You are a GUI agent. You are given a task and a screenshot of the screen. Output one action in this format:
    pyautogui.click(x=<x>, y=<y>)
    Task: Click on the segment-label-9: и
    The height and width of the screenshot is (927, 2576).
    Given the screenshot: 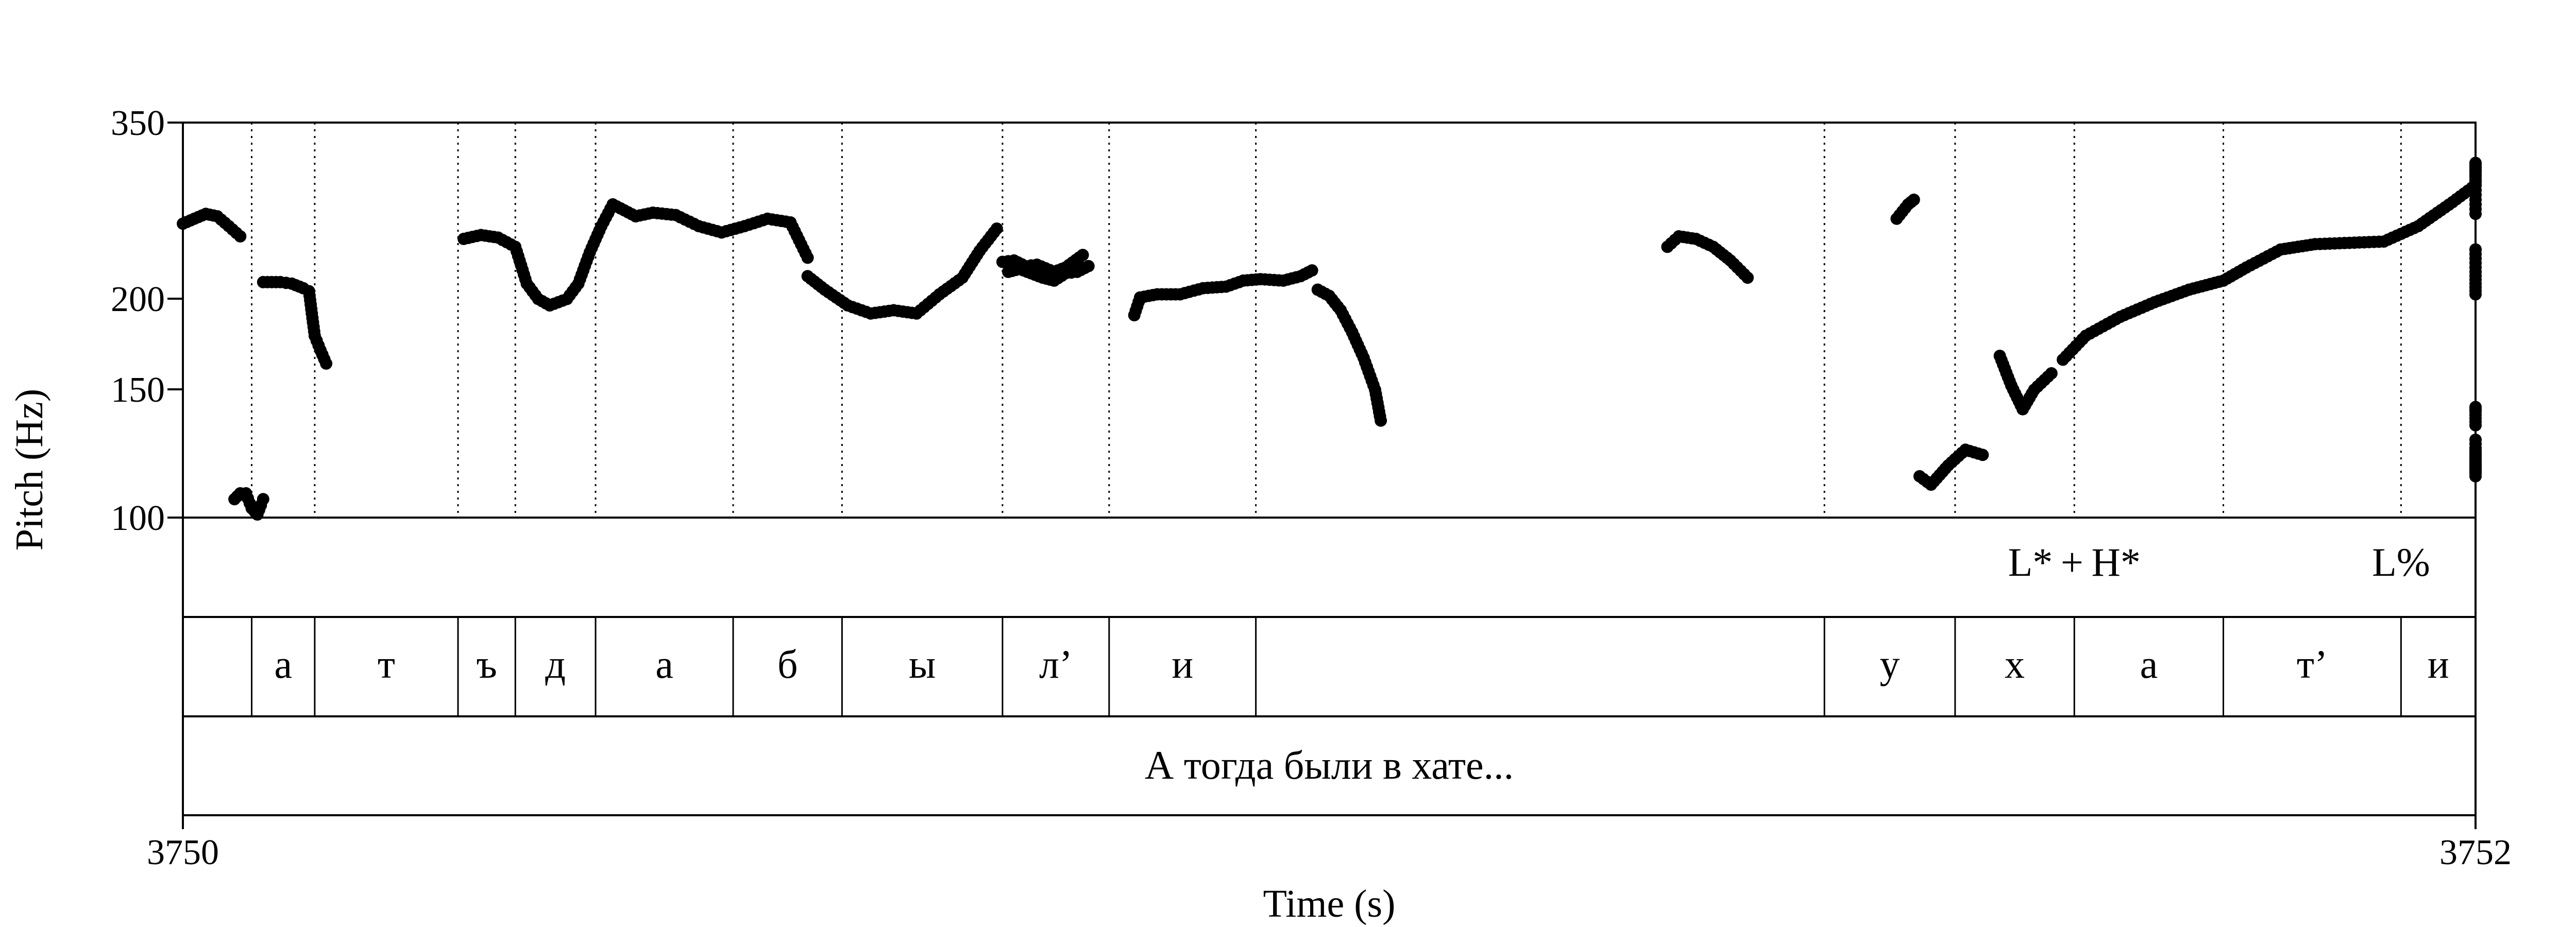 What is the action you would take?
    pyautogui.click(x=1182, y=664)
    